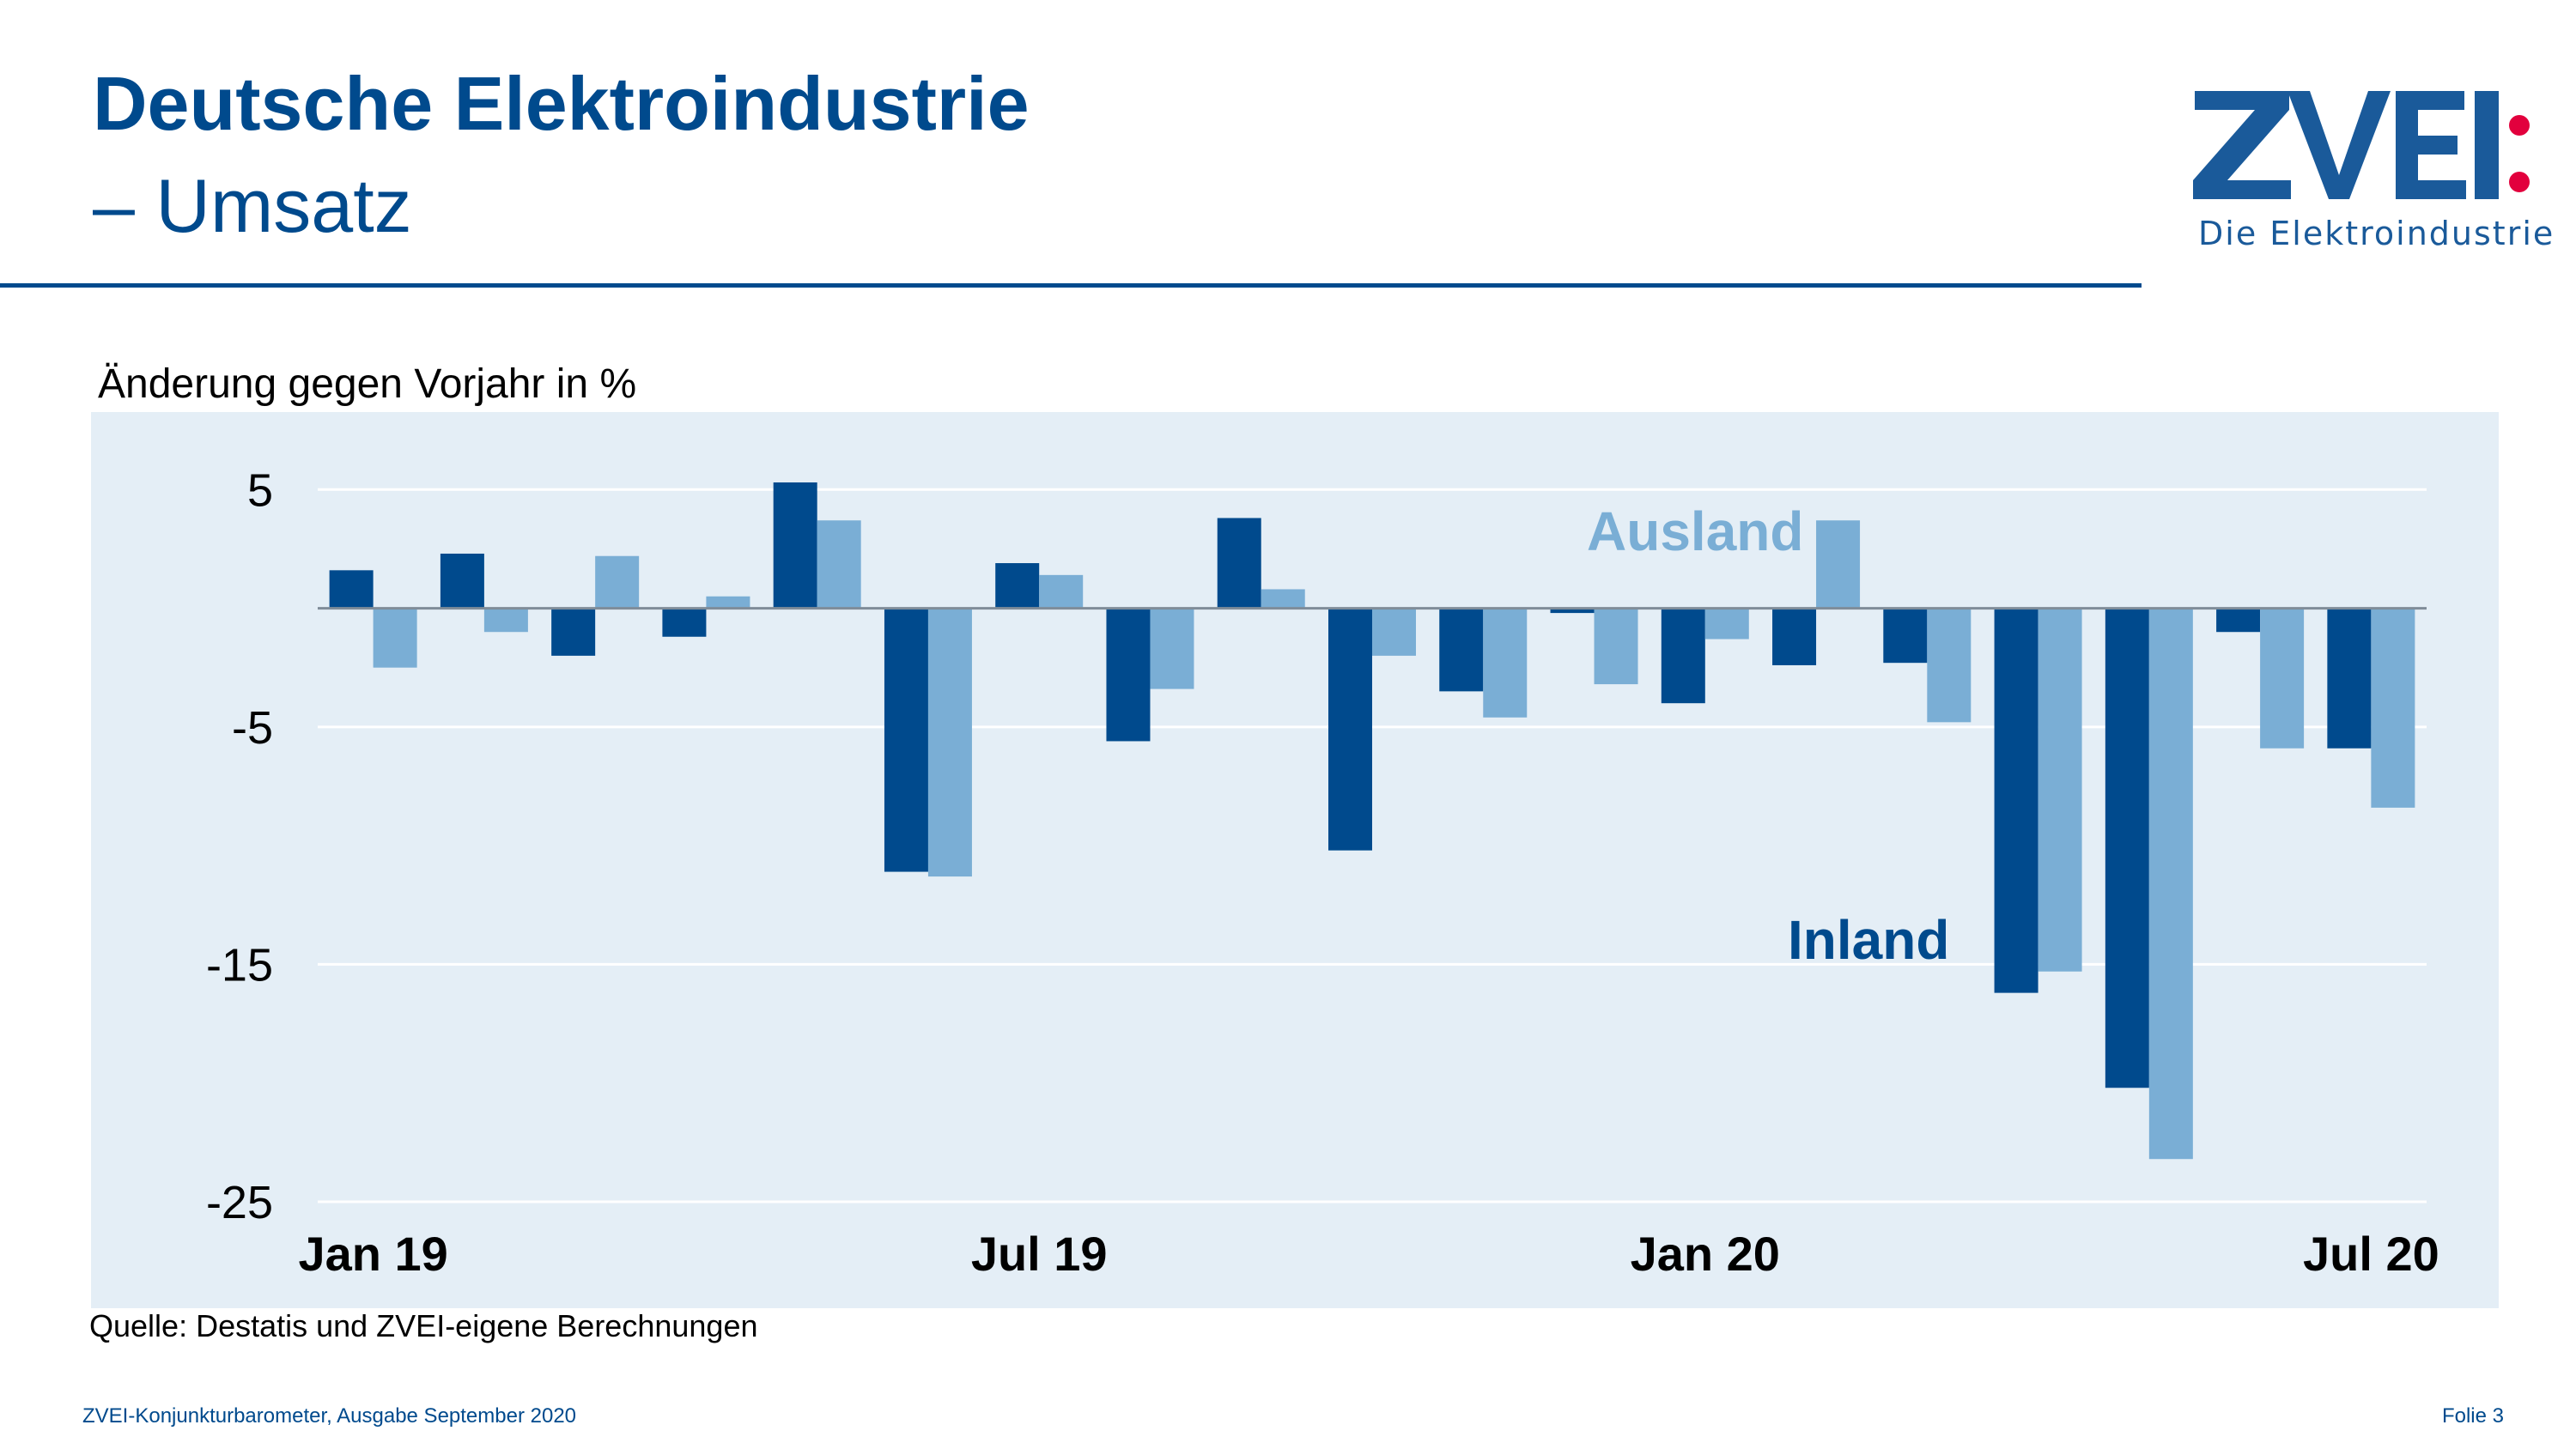 The image size is (2576, 1449). Describe the element at coordinates (240, 1202) in the screenshot. I see `y-tick-label: -25` at that location.